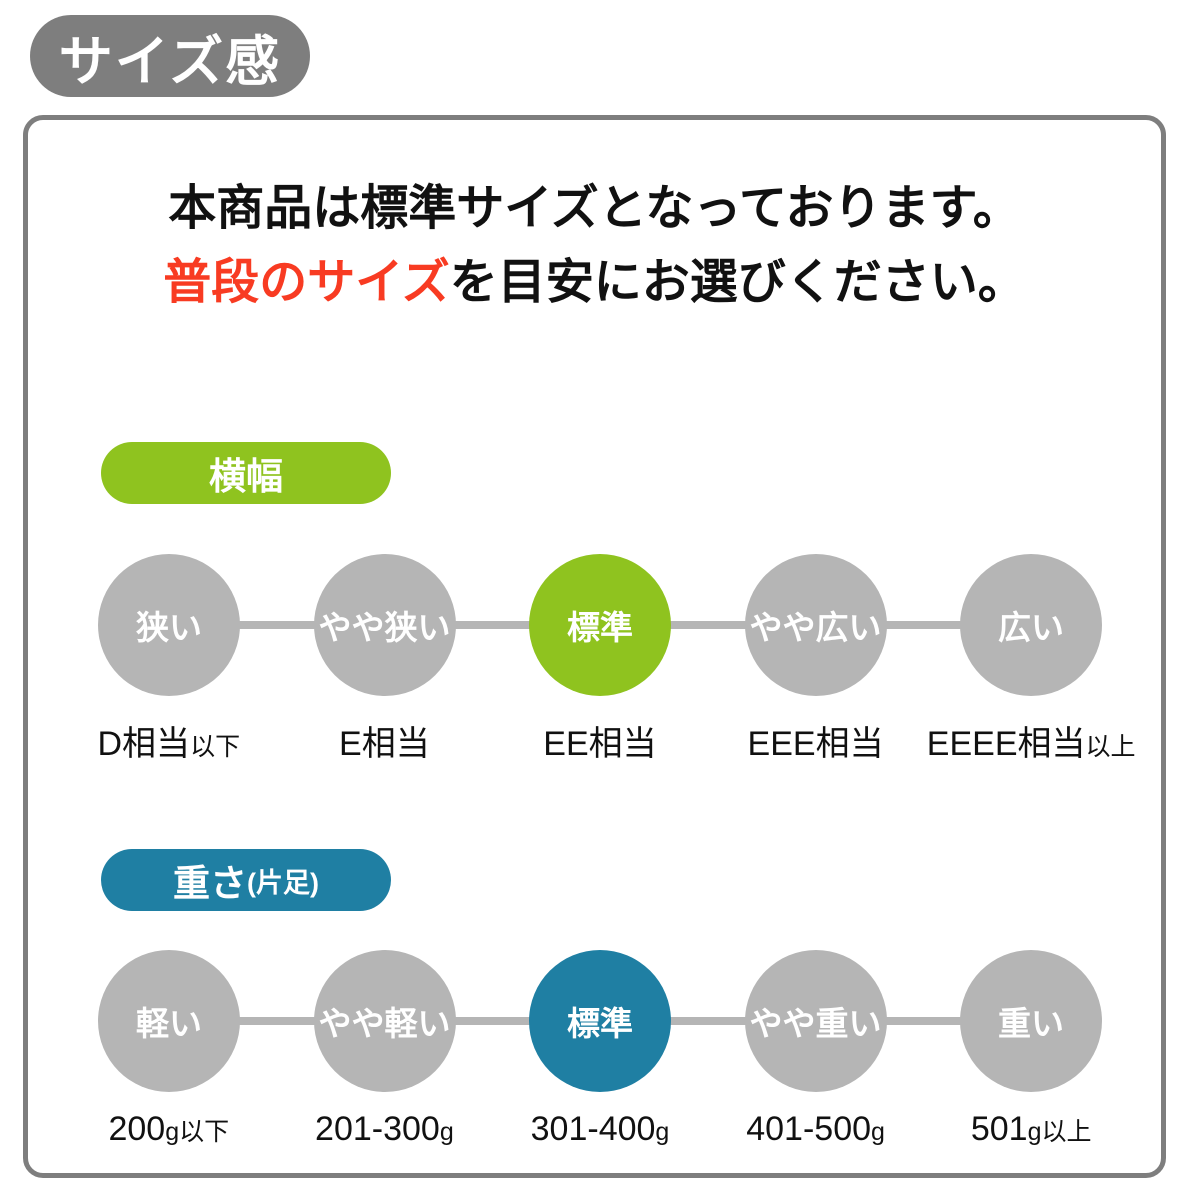 The width and height of the screenshot is (1200, 1200). What do you see at coordinates (600, 744) in the screenshot?
I see `width-label-3: EE相当` at bounding box center [600, 744].